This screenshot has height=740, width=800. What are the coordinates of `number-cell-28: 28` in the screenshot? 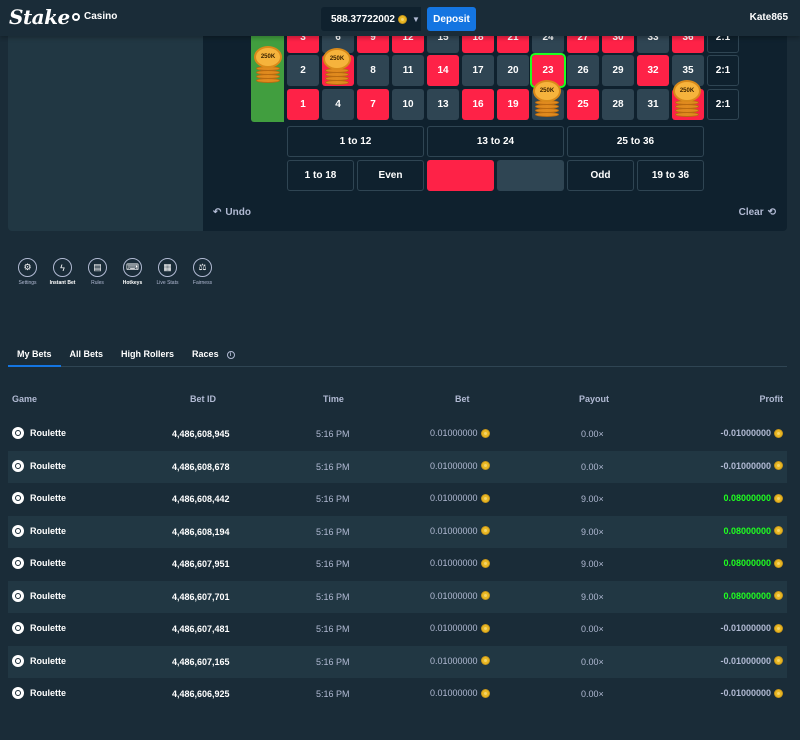 It's located at (618, 104).